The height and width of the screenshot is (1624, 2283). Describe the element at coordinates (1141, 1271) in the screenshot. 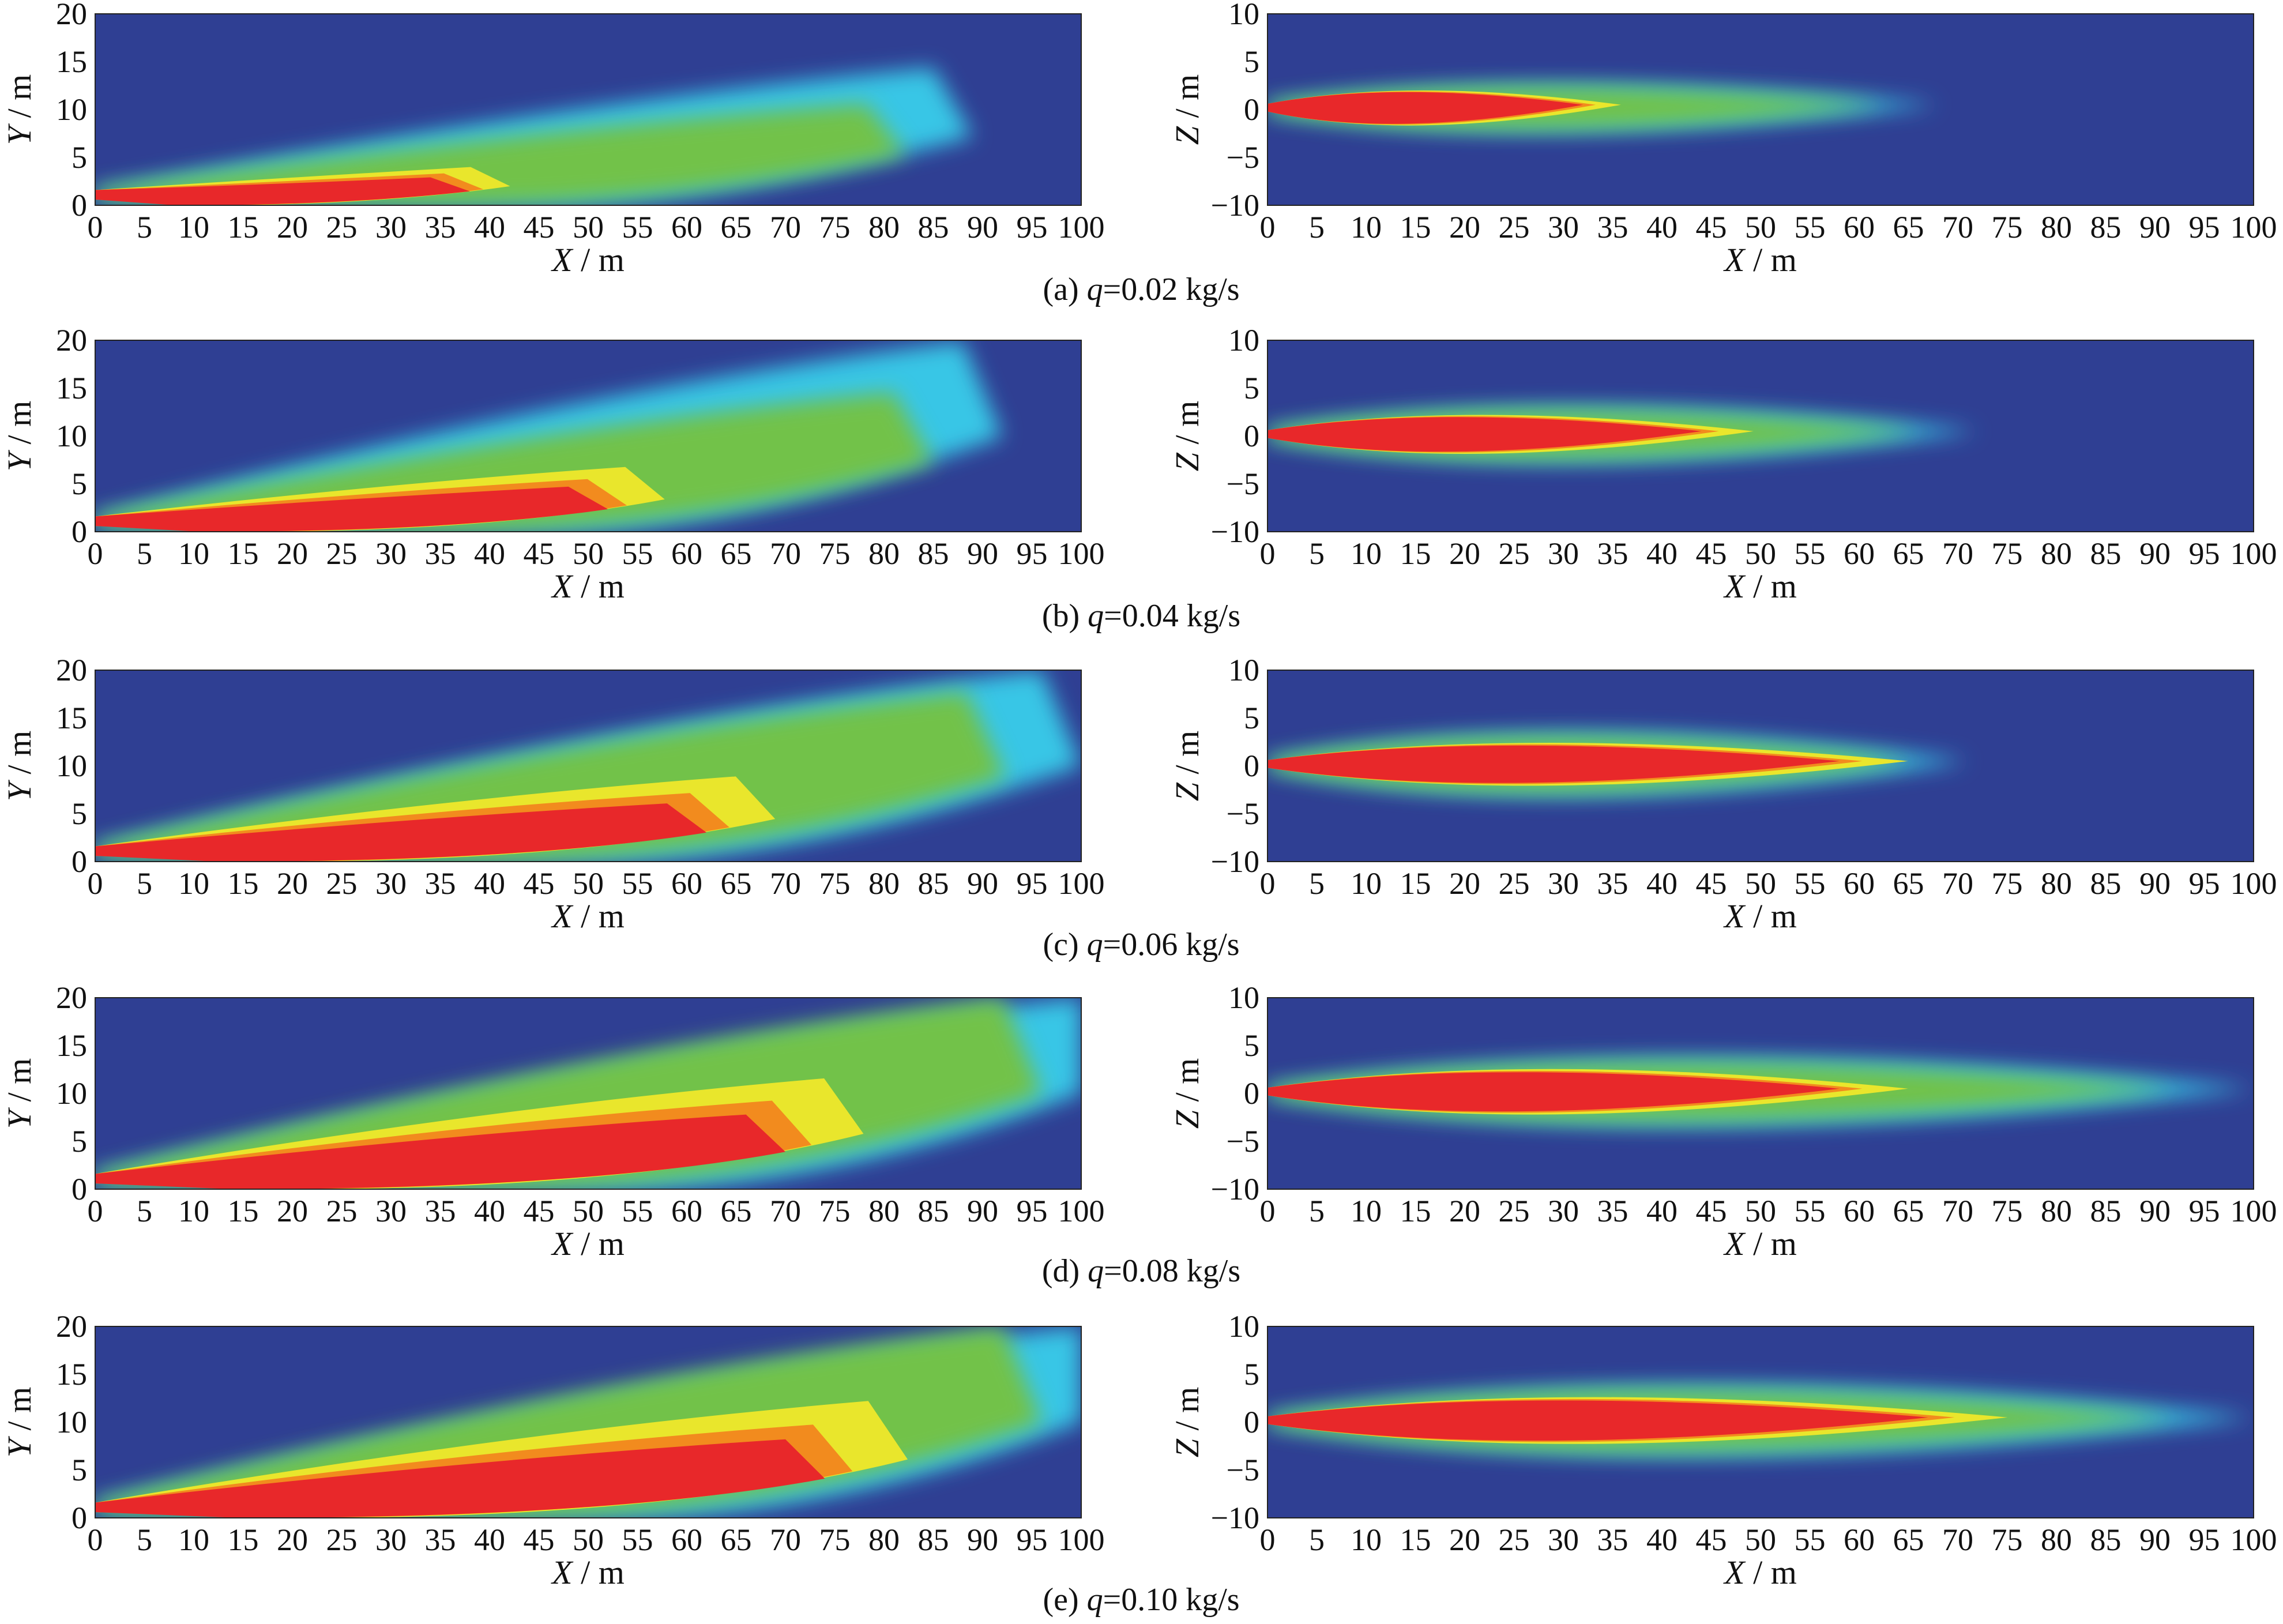

I see `row-caption: (d) q=0.08 kg/s` at that location.